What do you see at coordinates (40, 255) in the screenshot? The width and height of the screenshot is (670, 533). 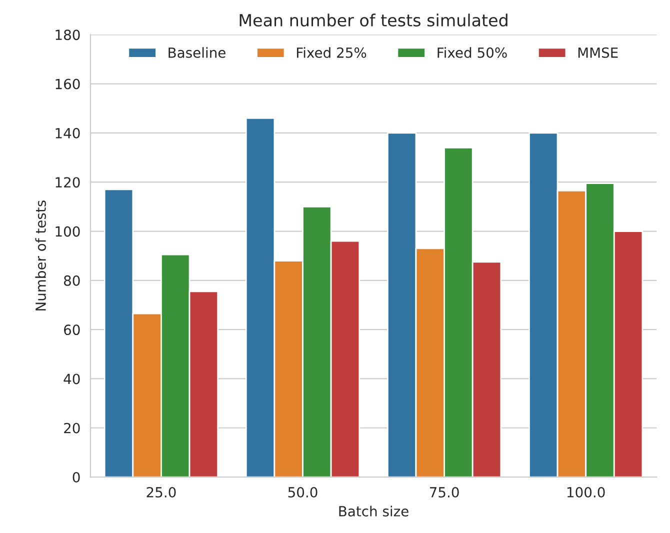 I see `y-axis-title: Number of tests` at bounding box center [40, 255].